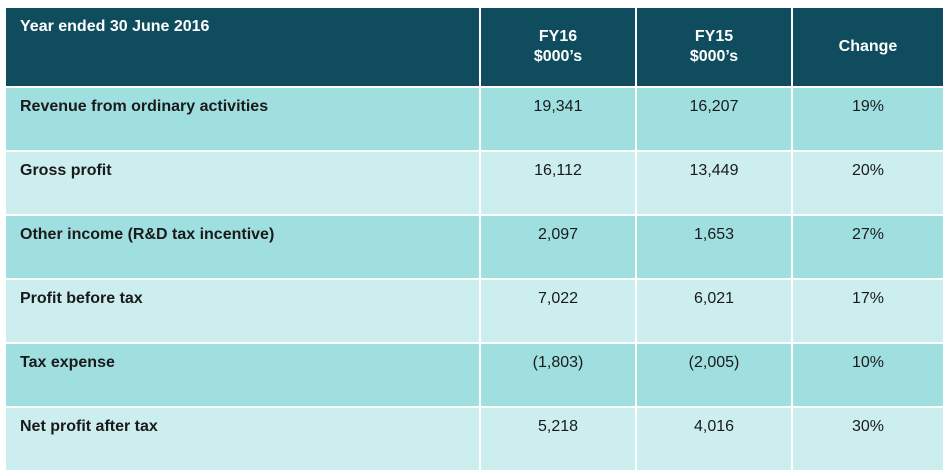 The image size is (947, 472). What do you see at coordinates (868, 119) in the screenshot?
I see `cell-change: 19%` at bounding box center [868, 119].